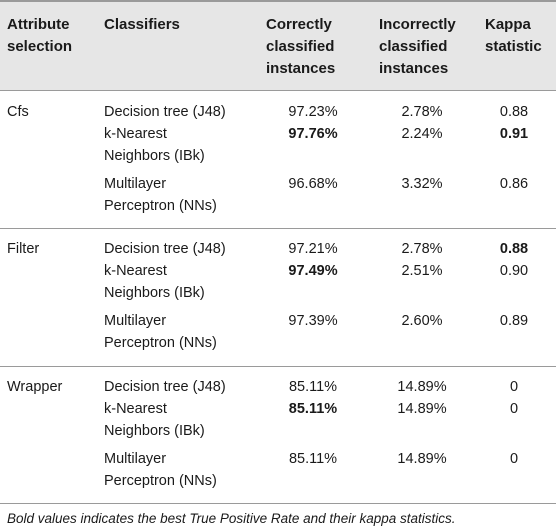  What do you see at coordinates (422, 134) in the screenshot?
I see `incorrect-cell: 2.24%` at bounding box center [422, 134].